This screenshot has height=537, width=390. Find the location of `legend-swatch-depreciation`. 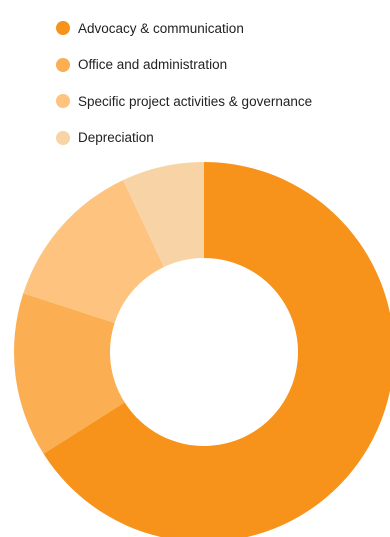

legend-swatch-depreciation is located at coordinates (63, 137).